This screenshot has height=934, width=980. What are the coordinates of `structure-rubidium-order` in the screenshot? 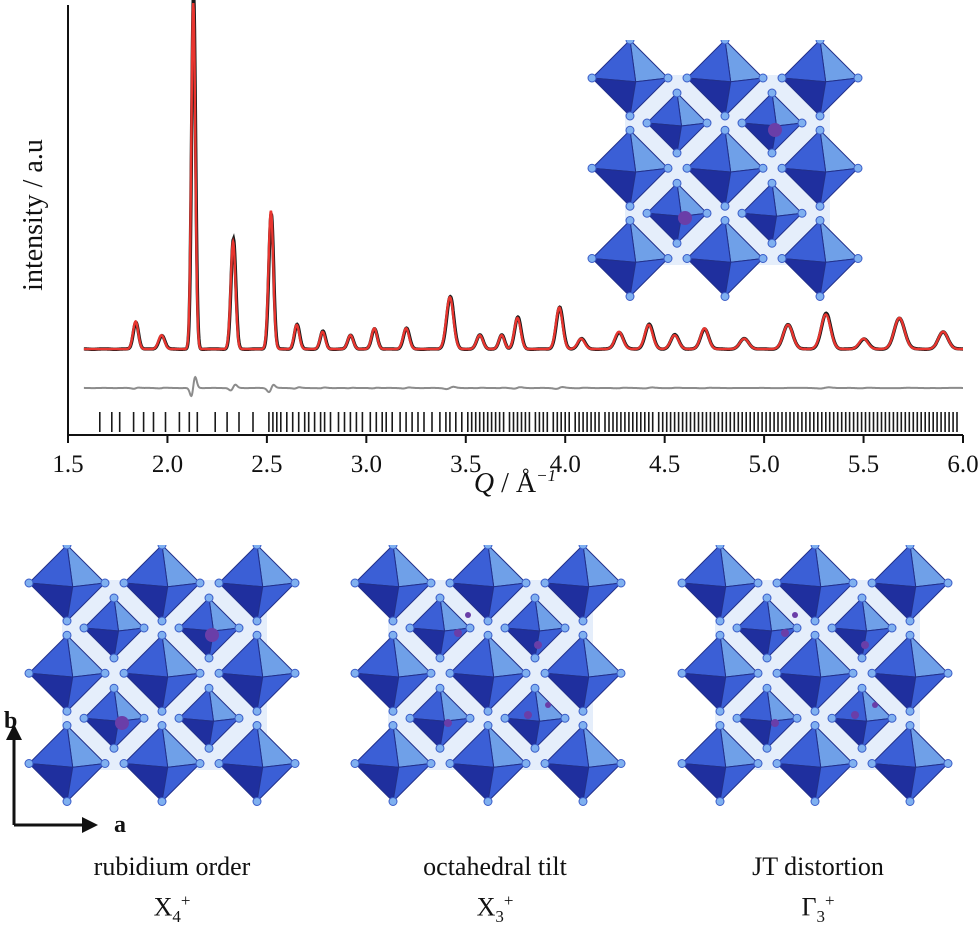 It's located at (162, 675).